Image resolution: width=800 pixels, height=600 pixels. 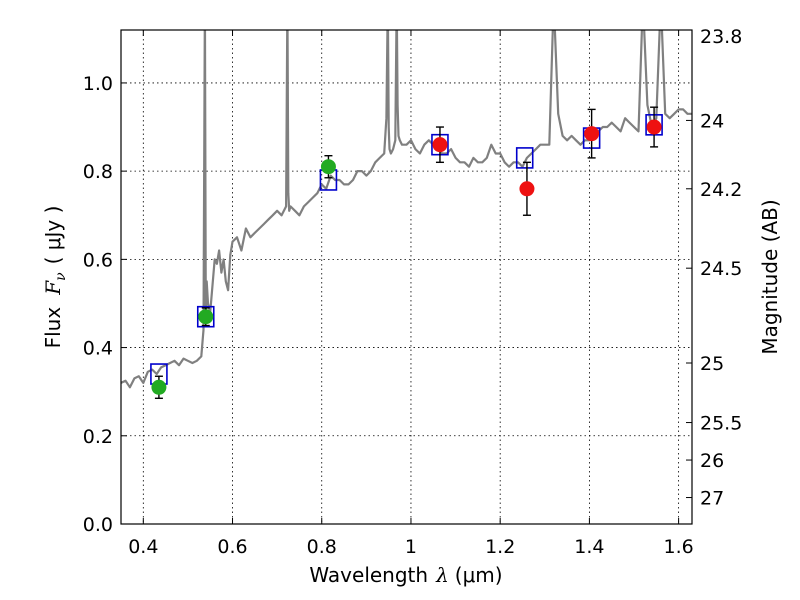 What do you see at coordinates (679, 547) in the screenshot?
I see `x-tick-label: 1.6` at bounding box center [679, 547].